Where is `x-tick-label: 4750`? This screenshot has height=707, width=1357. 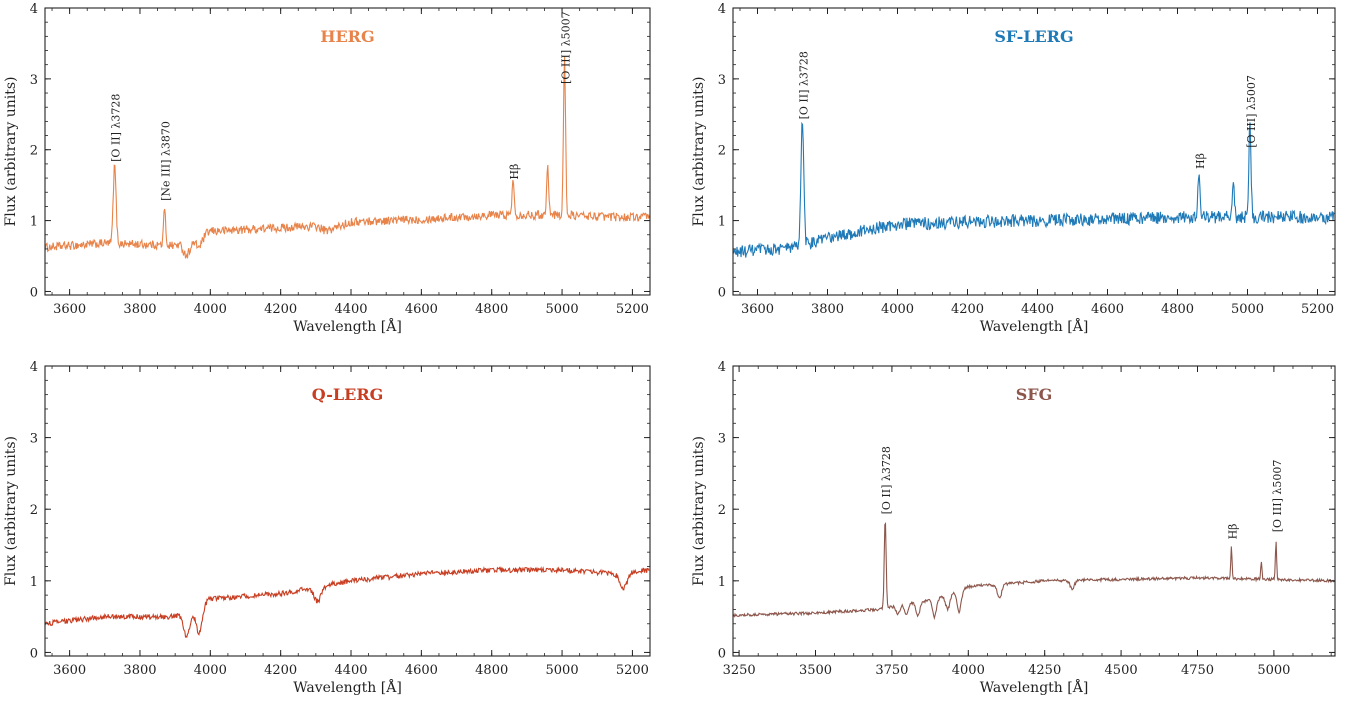
x-tick-label: 4750 is located at coordinates (1197, 670).